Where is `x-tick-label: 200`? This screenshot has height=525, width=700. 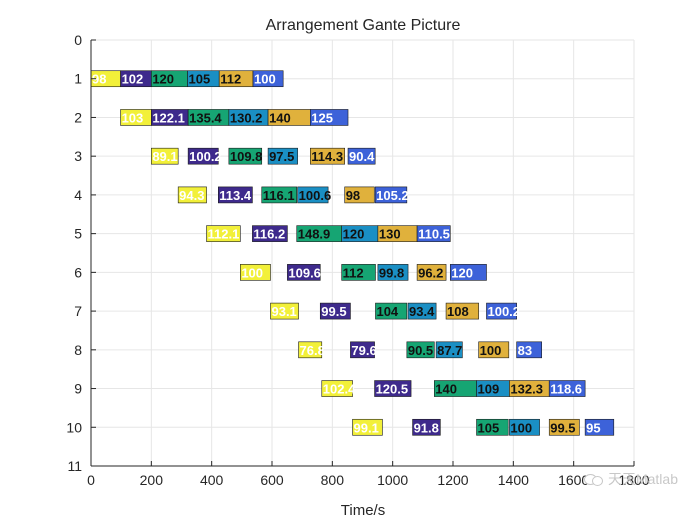 x-tick-label: 200 is located at coordinates (152, 480).